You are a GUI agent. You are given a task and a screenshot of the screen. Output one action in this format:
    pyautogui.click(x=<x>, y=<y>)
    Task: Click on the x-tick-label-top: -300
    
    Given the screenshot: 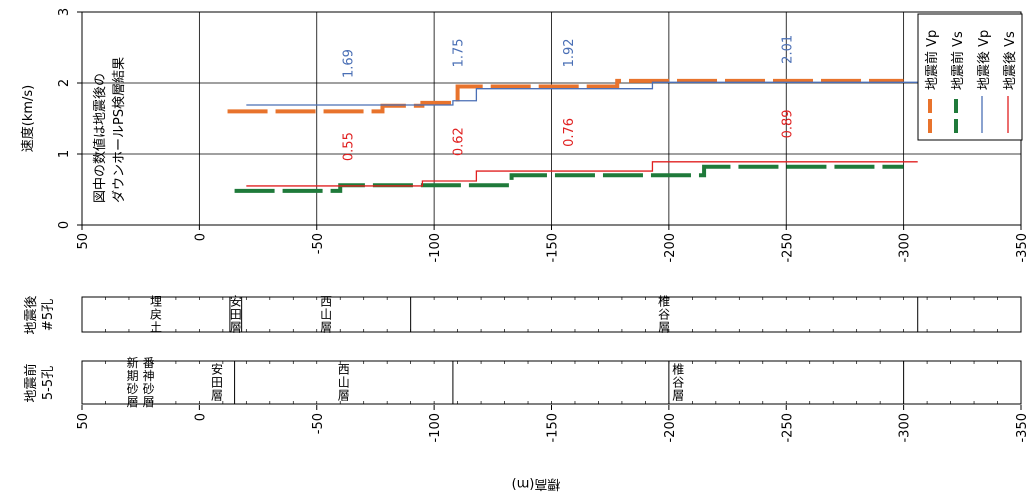 What is the action you would take?
    pyautogui.click(x=905, y=248)
    